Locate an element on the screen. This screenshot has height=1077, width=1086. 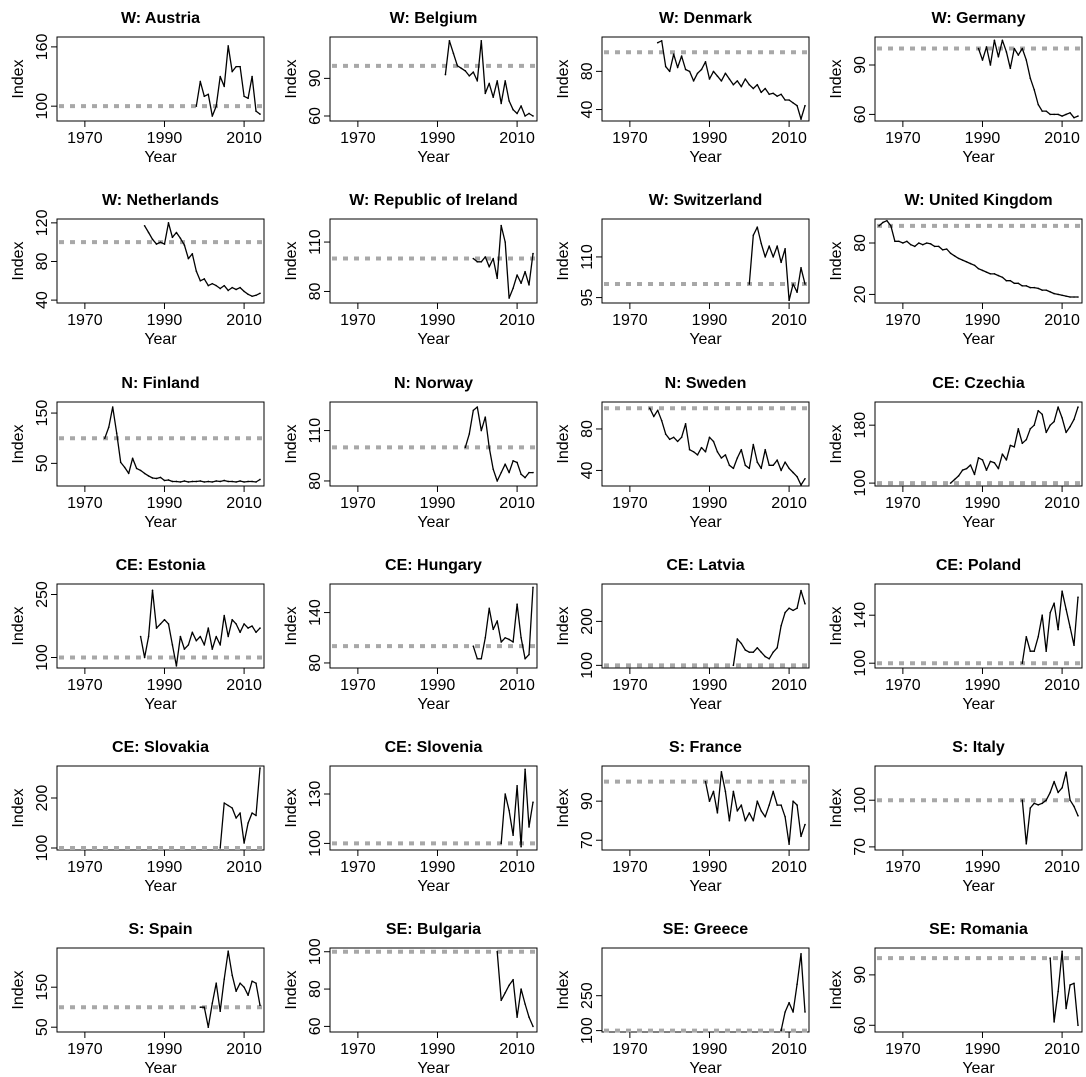
y-tick-label: 40 is located at coordinates (42, 300).